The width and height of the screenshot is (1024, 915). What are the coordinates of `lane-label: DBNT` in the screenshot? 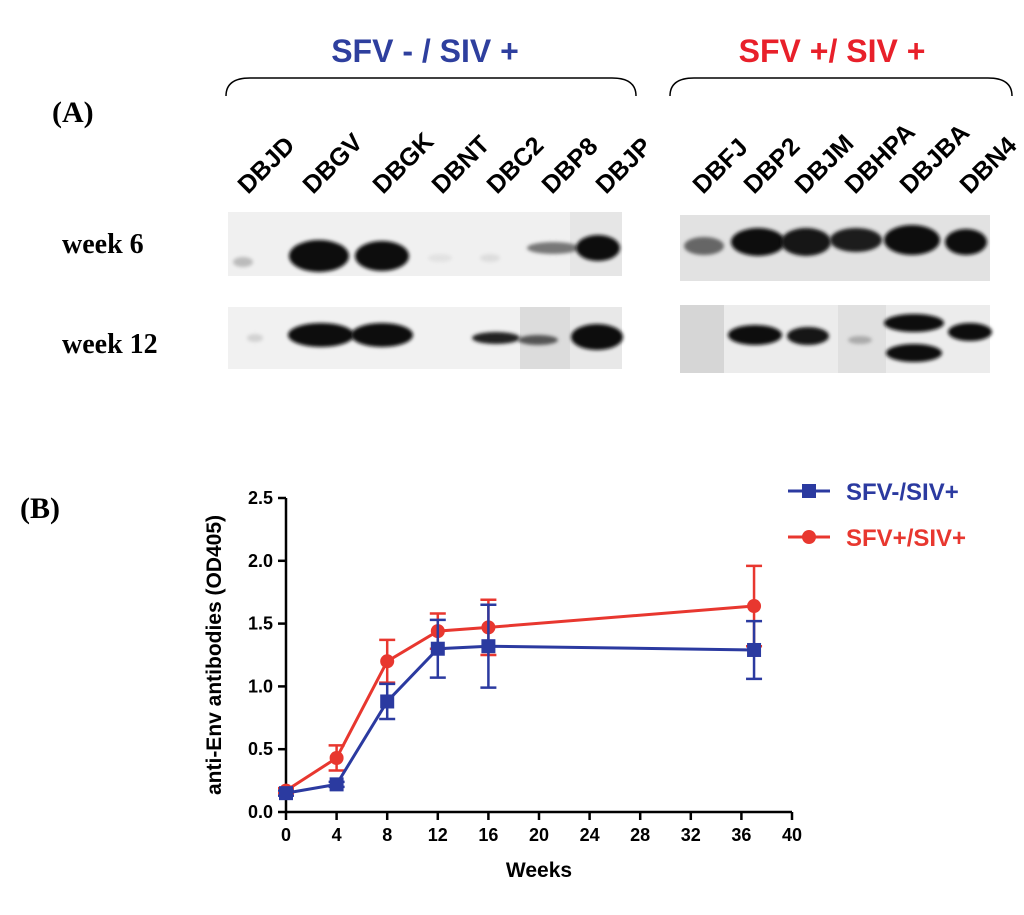 It's located at (460, 164).